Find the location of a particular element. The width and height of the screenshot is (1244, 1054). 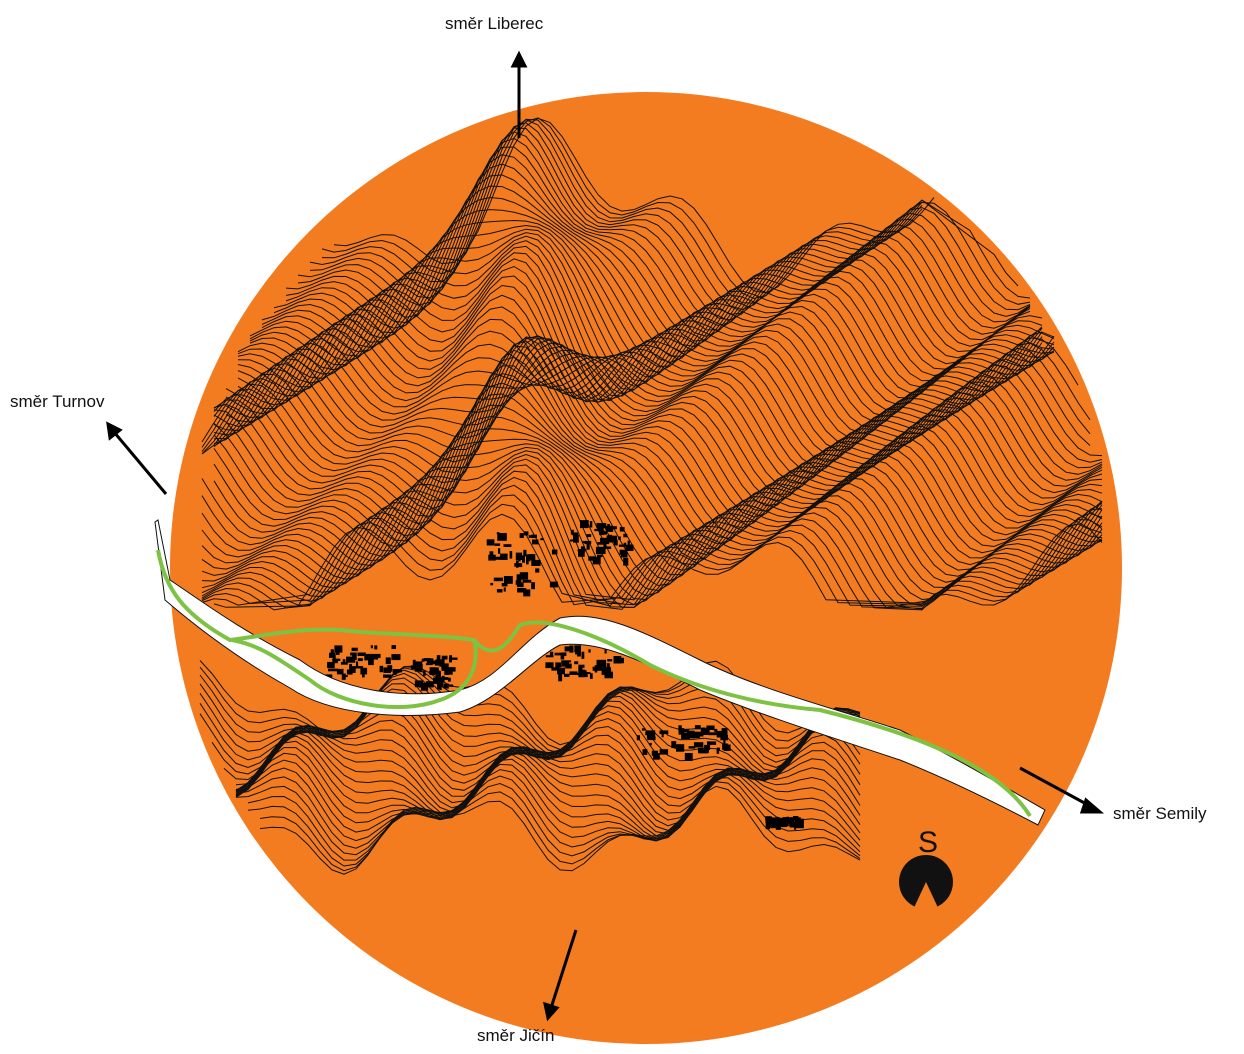

north-letter: S is located at coordinates (928, 842).